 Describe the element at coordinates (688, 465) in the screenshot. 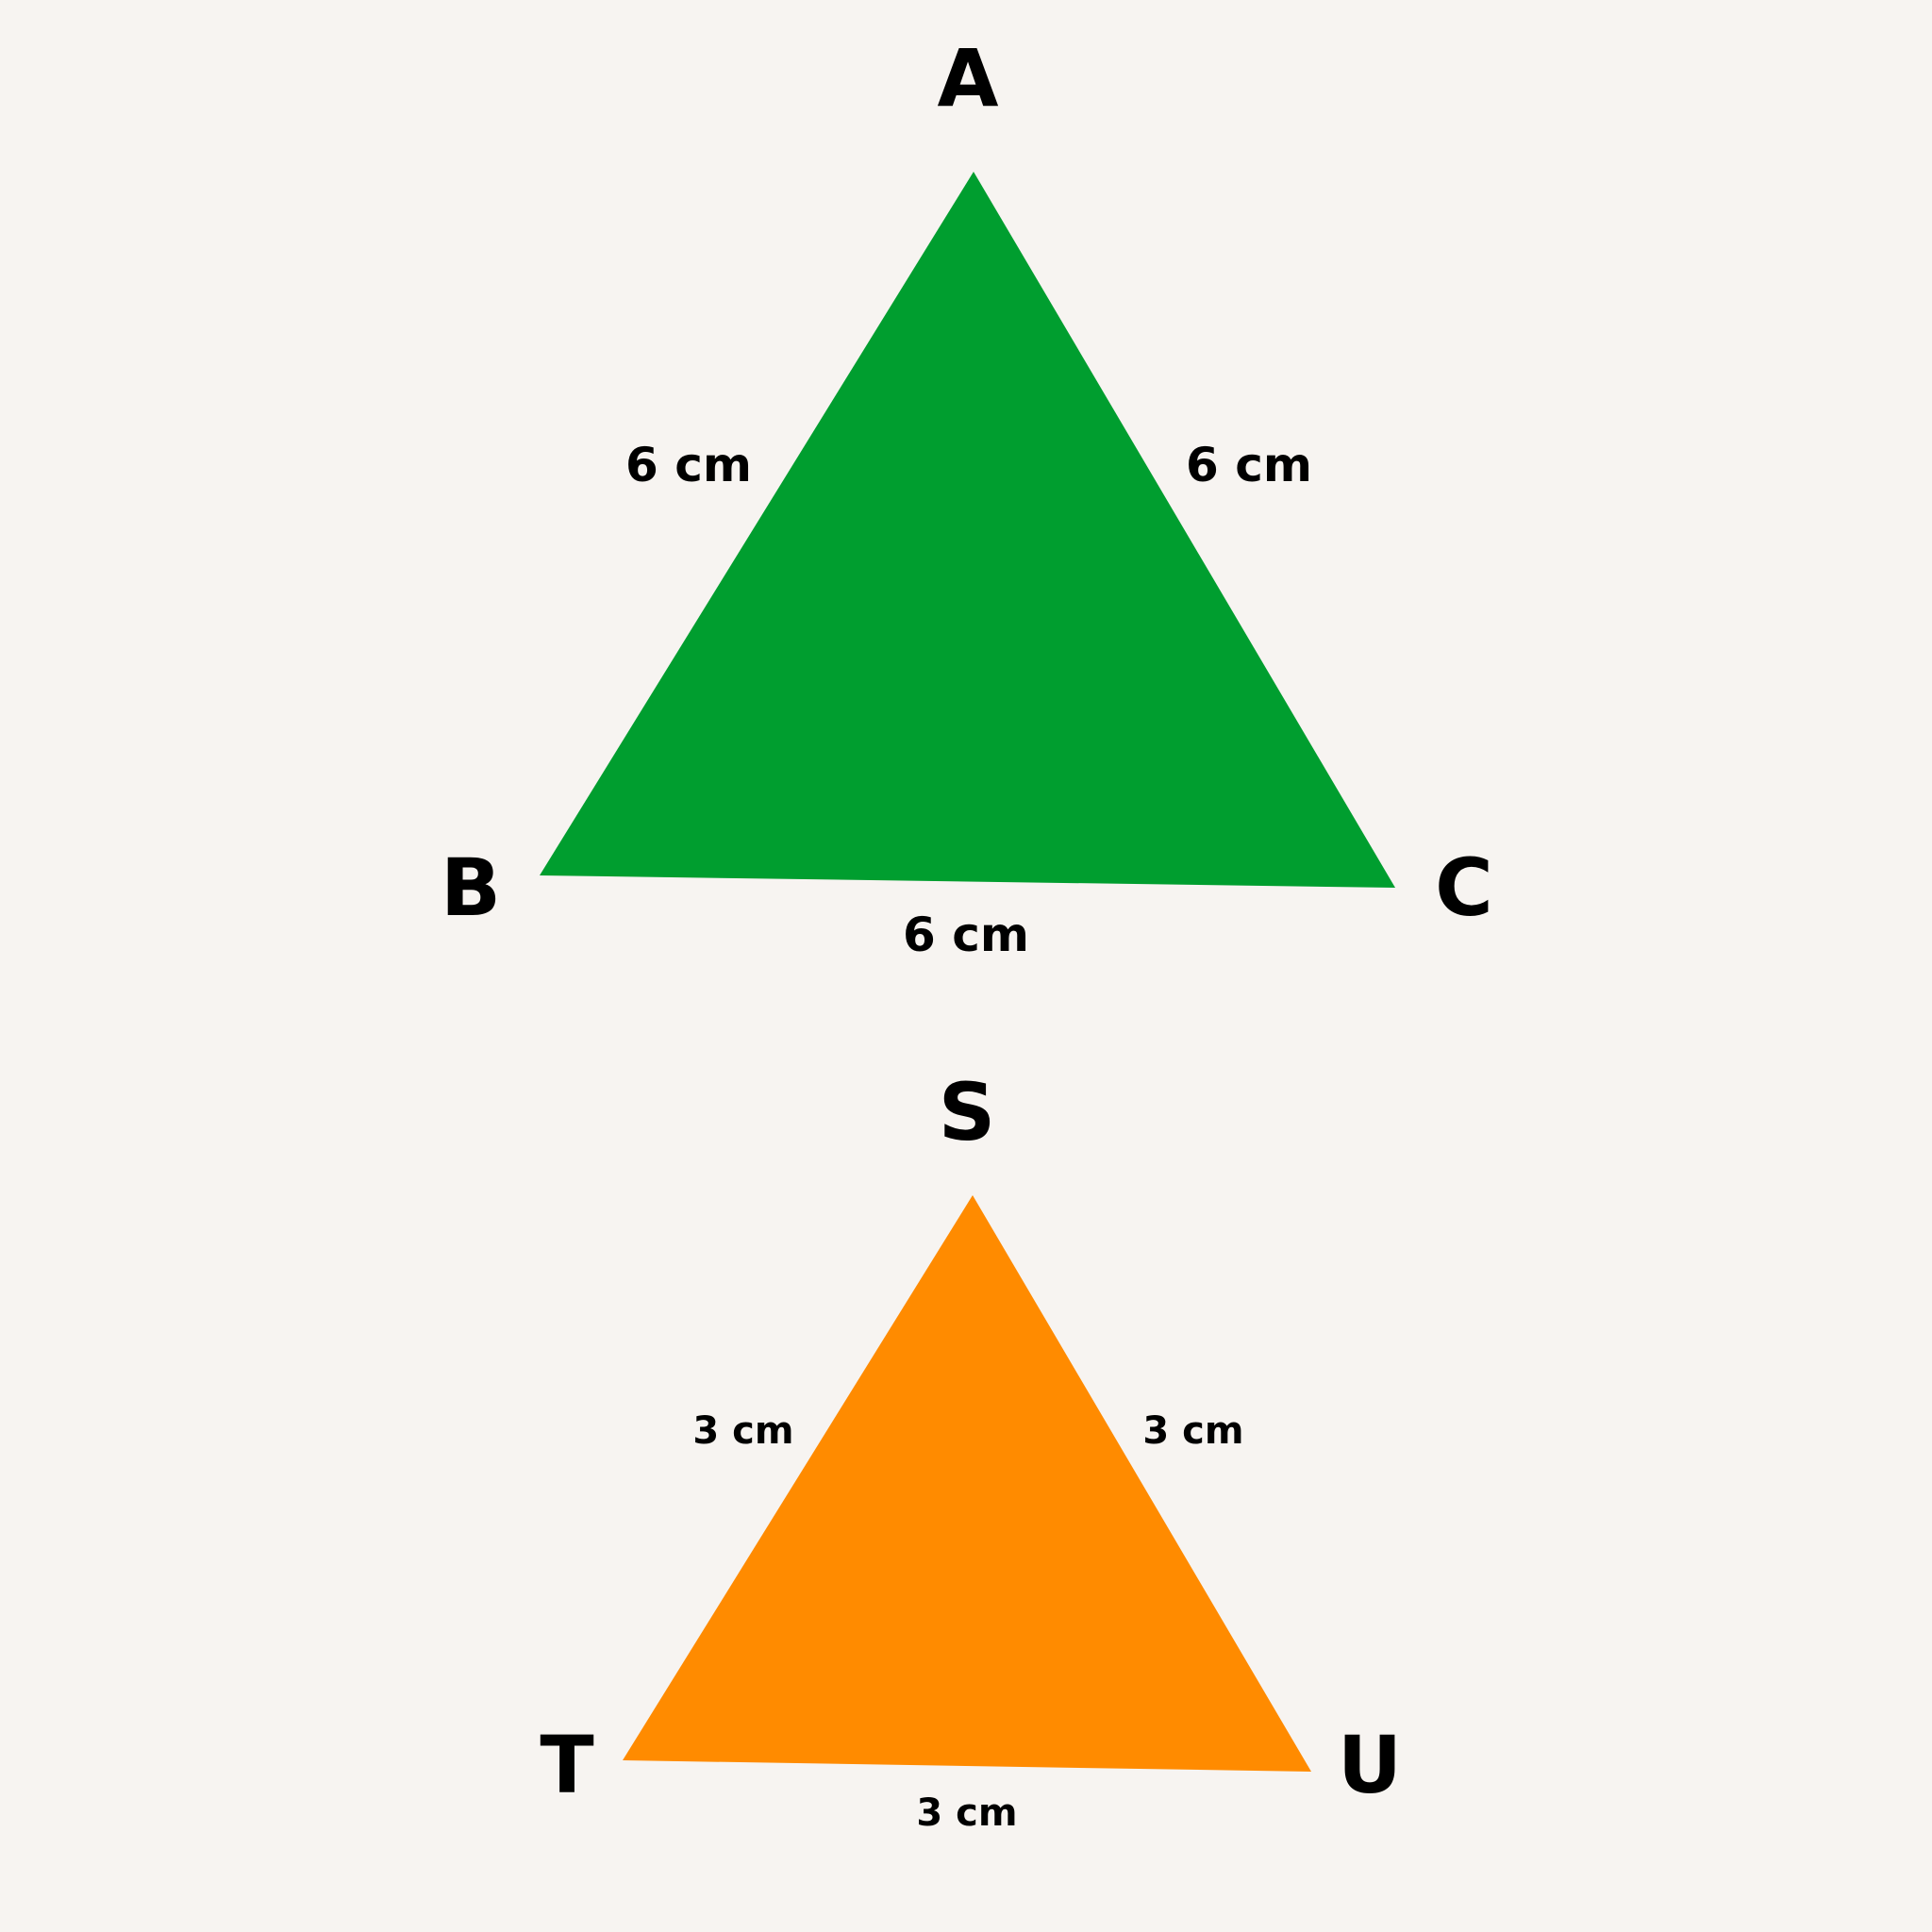

I see `side-label-ab: 6 cm` at that location.